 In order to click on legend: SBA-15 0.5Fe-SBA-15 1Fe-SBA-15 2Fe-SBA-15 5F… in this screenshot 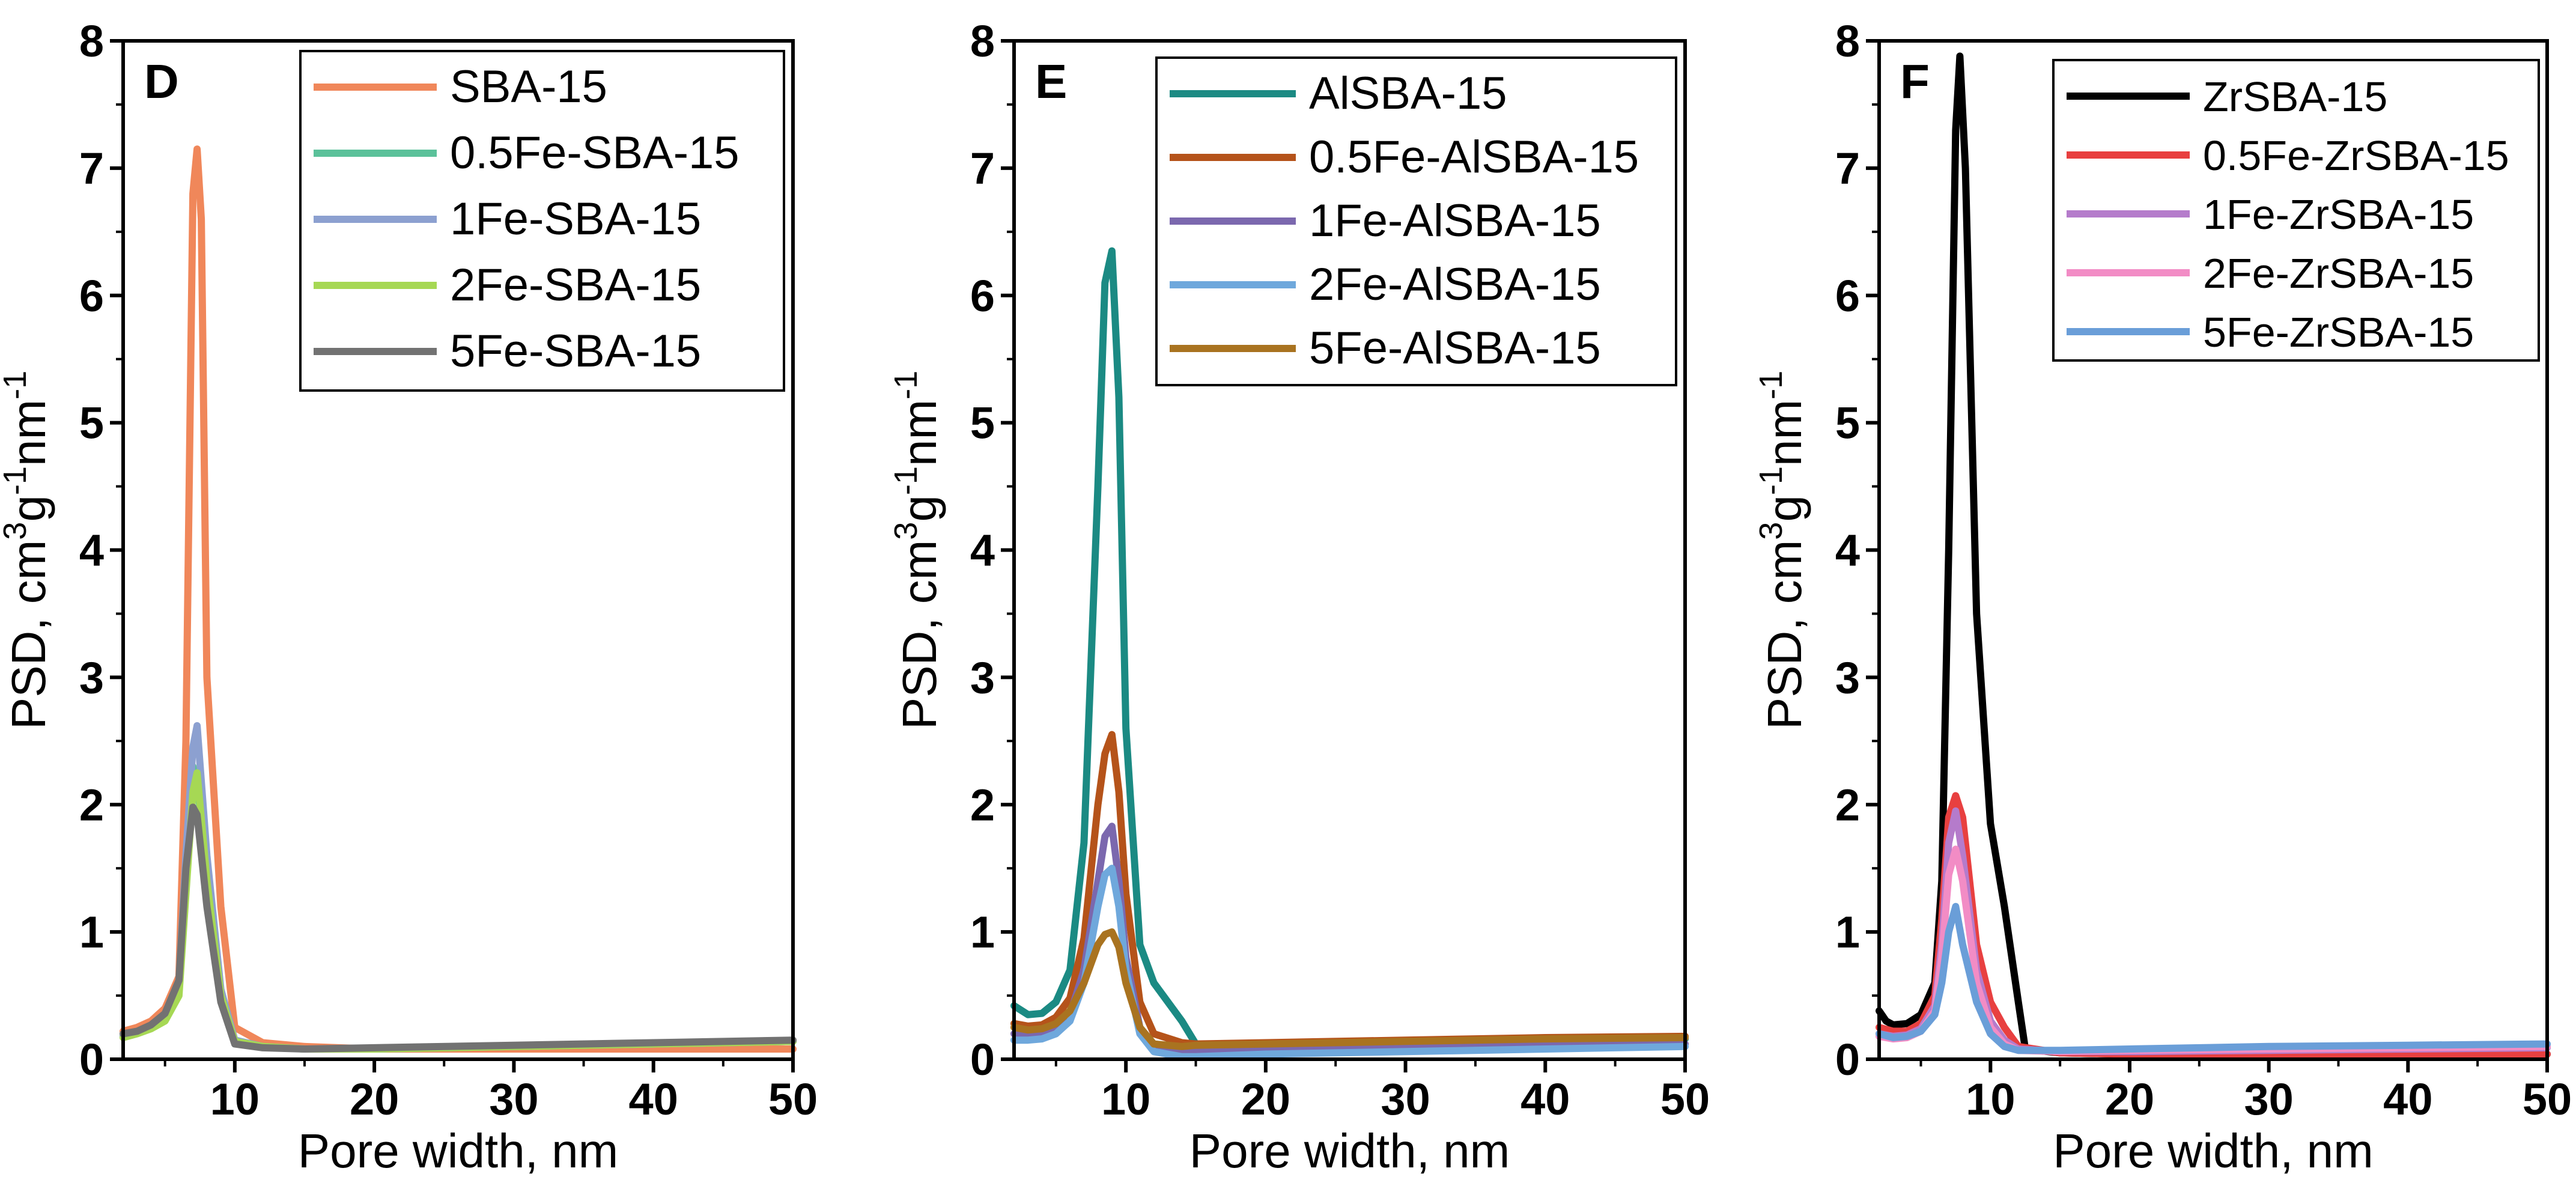, I will do `click(542, 221)`.